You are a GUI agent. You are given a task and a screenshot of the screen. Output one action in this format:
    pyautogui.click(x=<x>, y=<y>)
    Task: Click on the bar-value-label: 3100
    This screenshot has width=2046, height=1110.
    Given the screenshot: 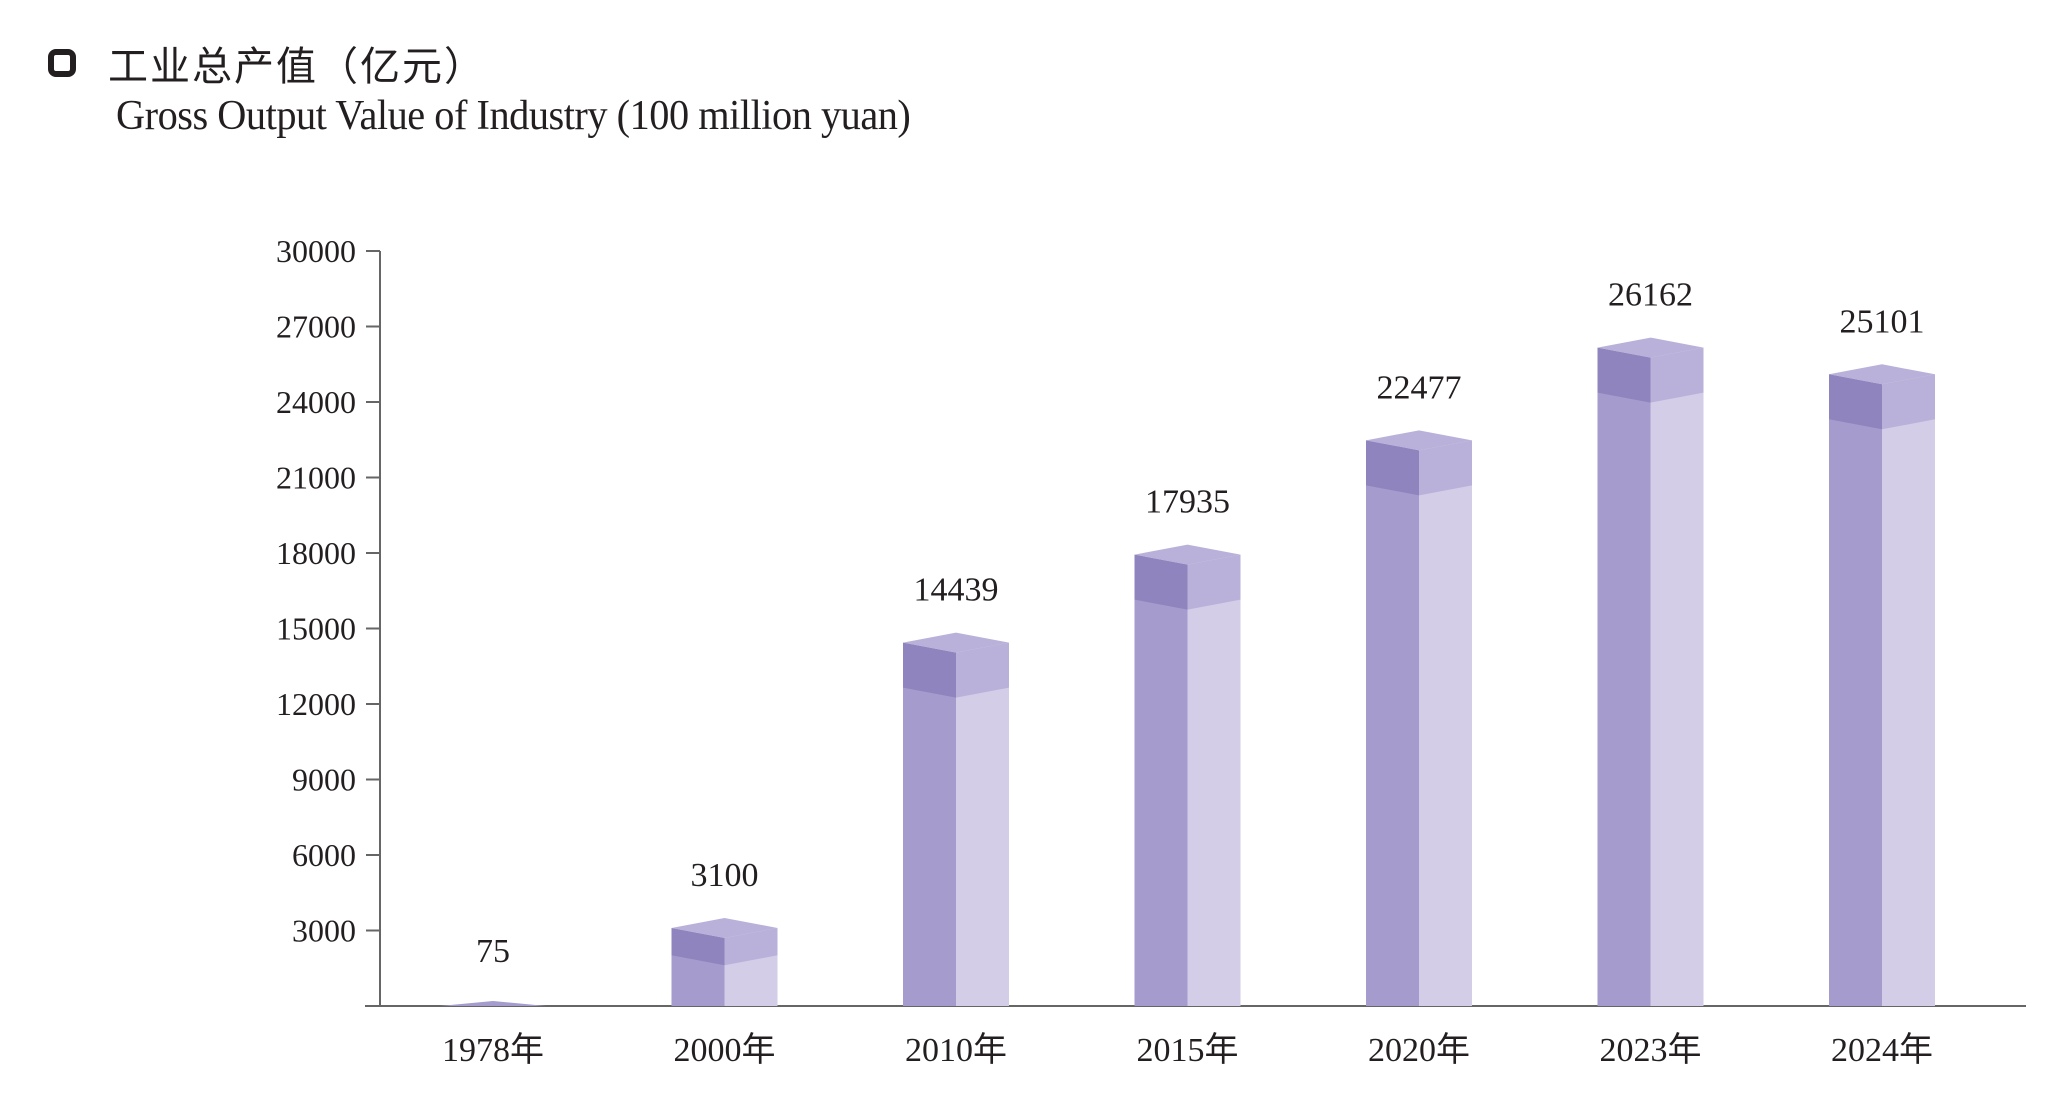 What is the action you would take?
    pyautogui.click(x=725, y=875)
    